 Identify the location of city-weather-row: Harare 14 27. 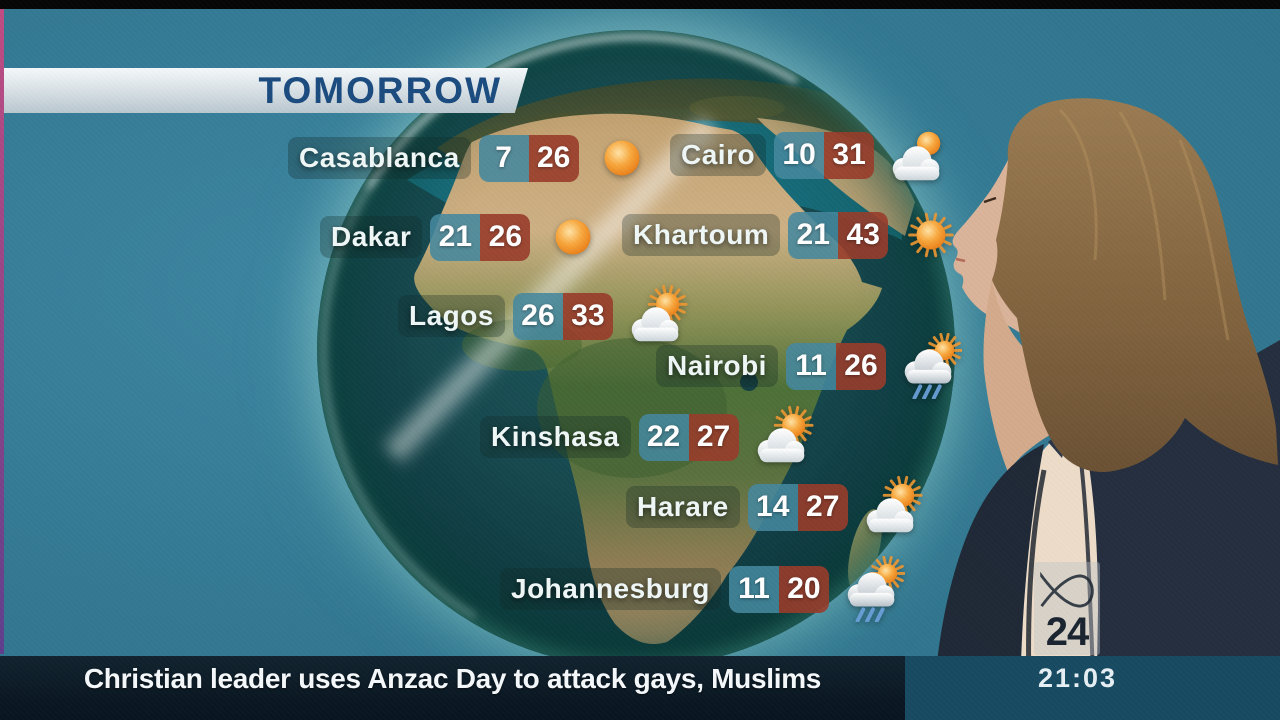
(775, 505).